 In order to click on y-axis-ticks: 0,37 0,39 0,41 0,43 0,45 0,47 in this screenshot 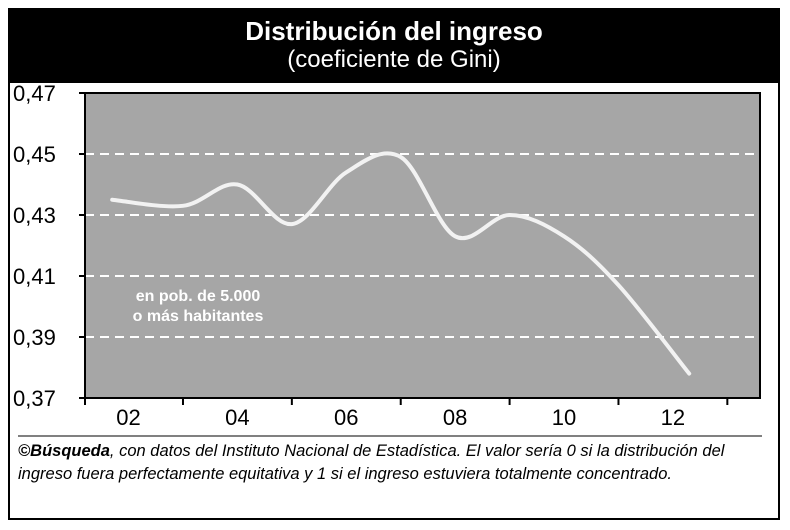, I will do `click(49, 246)`.